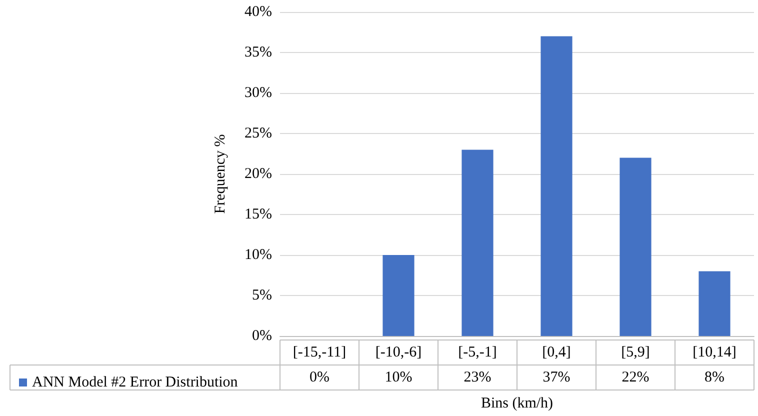  Describe the element at coordinates (398, 378) in the screenshot. I see `data-label: 10%` at that location.